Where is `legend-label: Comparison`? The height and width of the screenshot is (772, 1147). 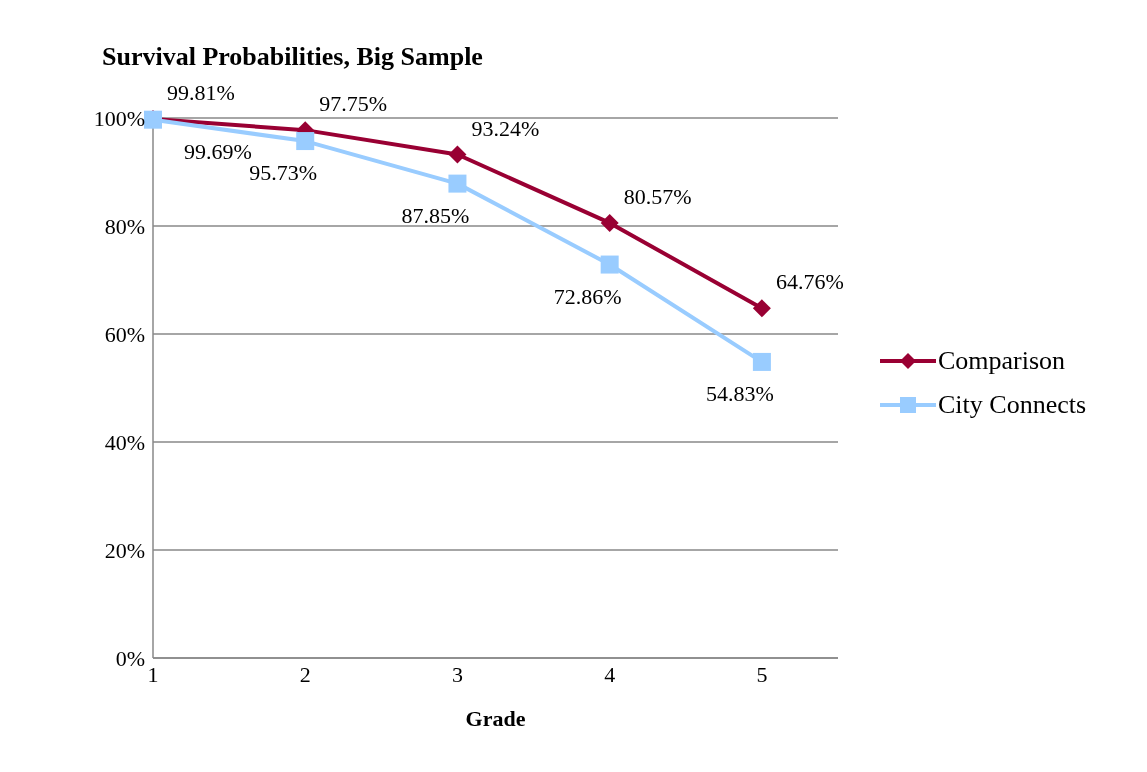
legend-label: Comparison is located at coordinates (1002, 361).